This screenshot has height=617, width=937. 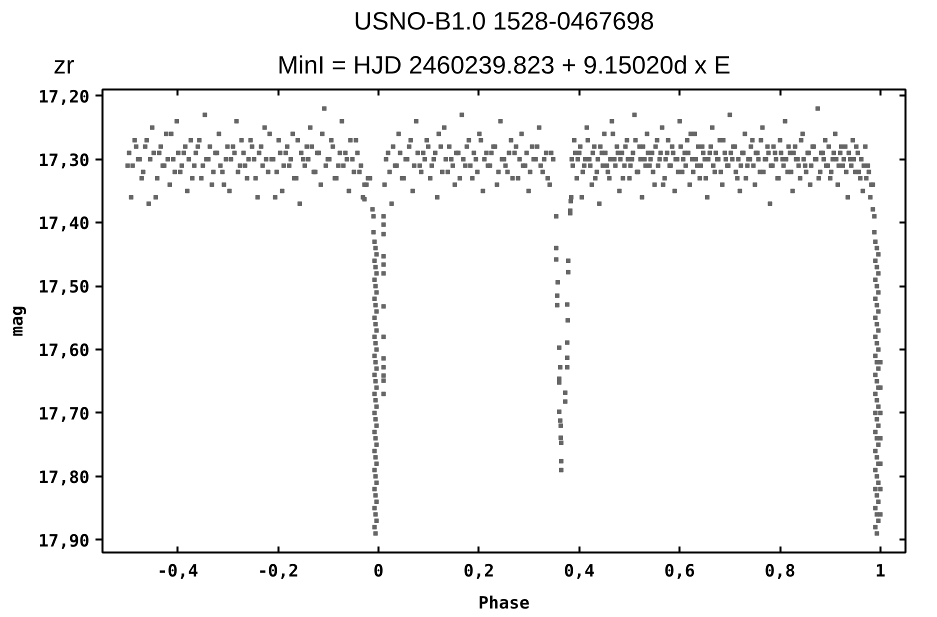 I want to click on text: zr, so click(x=64, y=66).